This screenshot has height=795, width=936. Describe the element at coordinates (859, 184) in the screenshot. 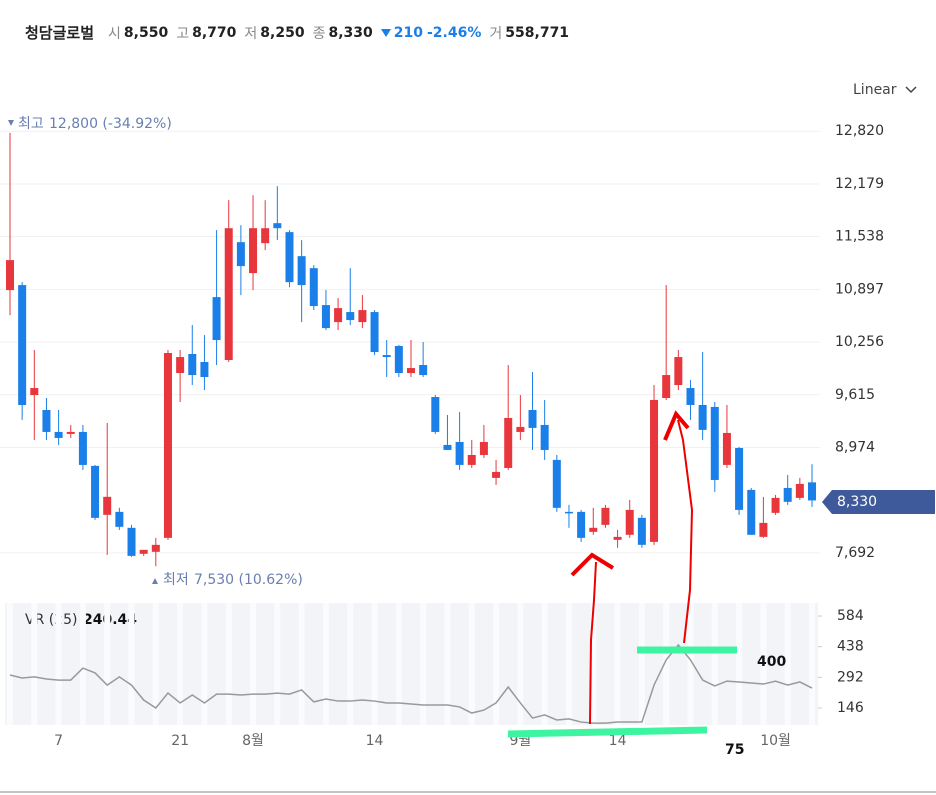

I see `y-tick-label: 12,179` at that location.